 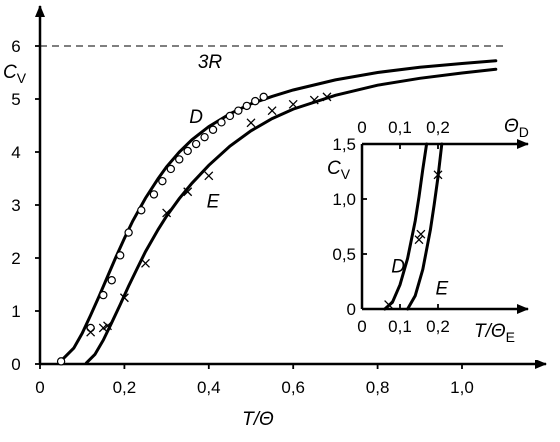 I want to click on inset-x-tick-label: 0,1, so click(x=400, y=326).